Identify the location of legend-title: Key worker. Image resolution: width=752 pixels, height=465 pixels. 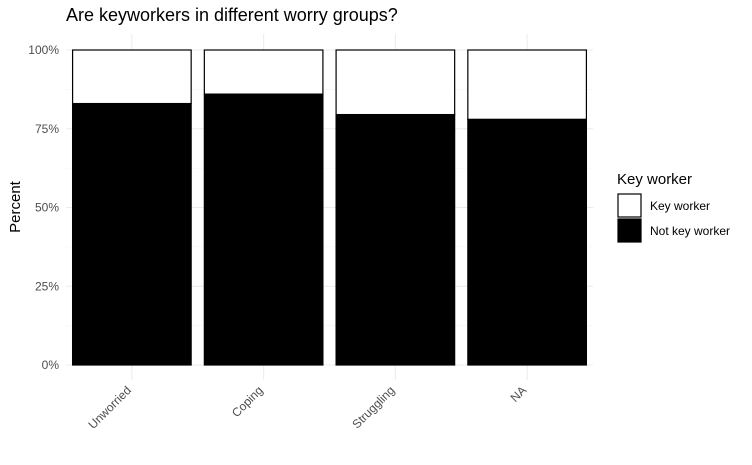
(654, 179).